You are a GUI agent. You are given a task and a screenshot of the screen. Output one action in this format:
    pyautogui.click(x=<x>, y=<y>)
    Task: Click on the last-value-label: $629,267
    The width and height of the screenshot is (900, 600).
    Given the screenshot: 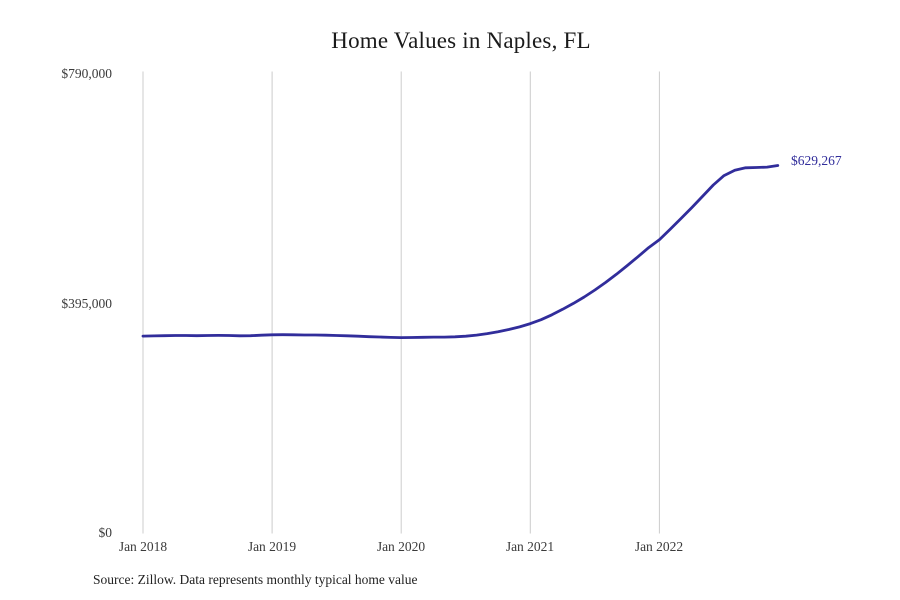 What is the action you would take?
    pyautogui.click(x=816, y=160)
    